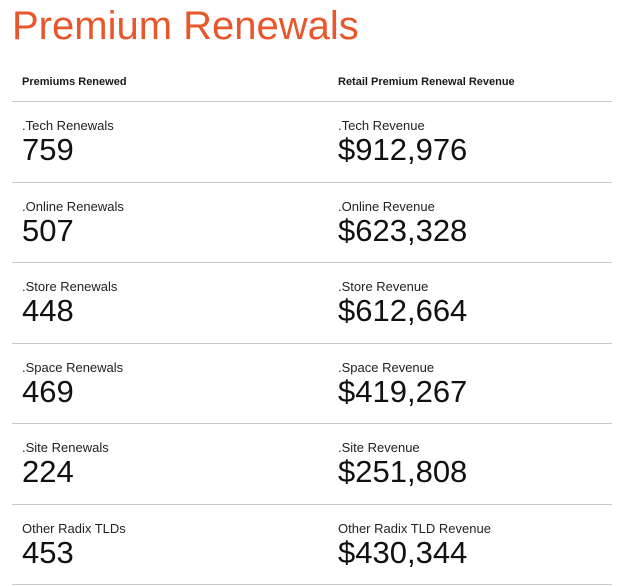 This screenshot has width=620, height=587. Describe the element at coordinates (74, 528) in the screenshot. I see `renewals-label: Other Radix TLDs` at that location.